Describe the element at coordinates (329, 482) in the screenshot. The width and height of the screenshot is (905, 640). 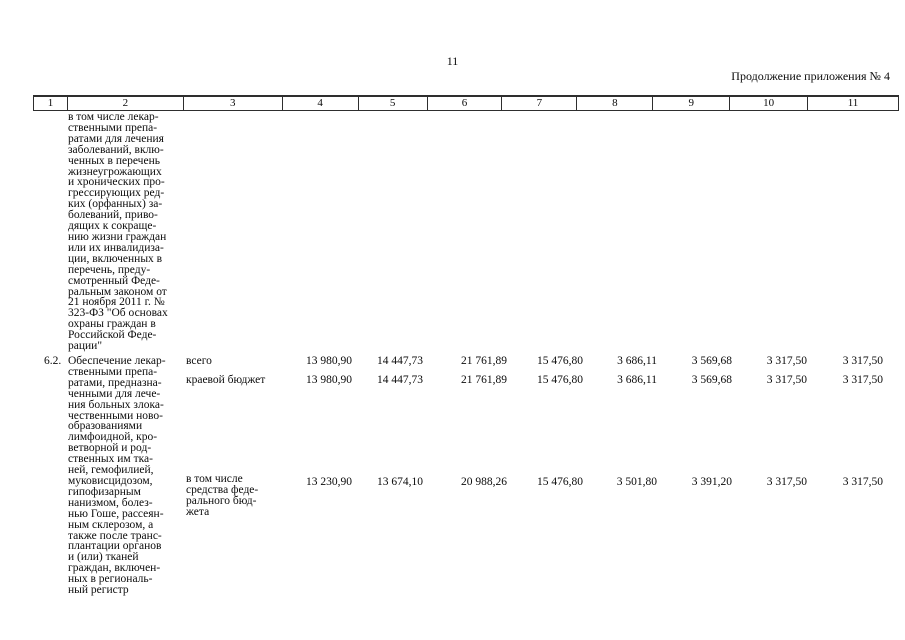
I see `value-cell-federal-col4: 13 230,90` at that location.